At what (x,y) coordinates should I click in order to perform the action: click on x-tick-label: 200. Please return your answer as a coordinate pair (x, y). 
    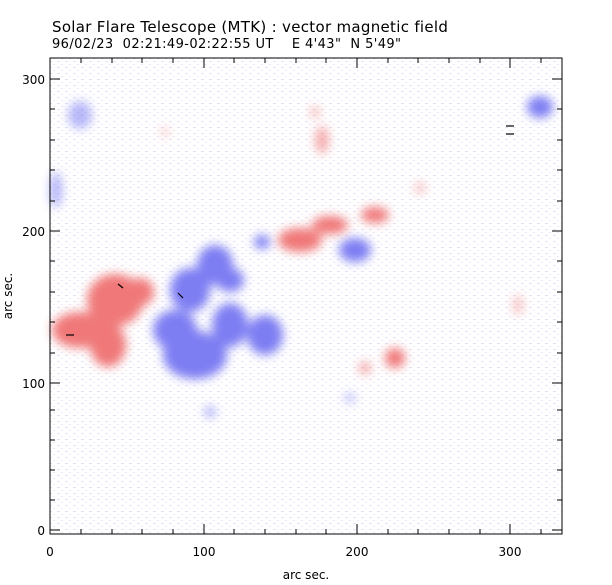
    Looking at the image, I should click on (357, 552).